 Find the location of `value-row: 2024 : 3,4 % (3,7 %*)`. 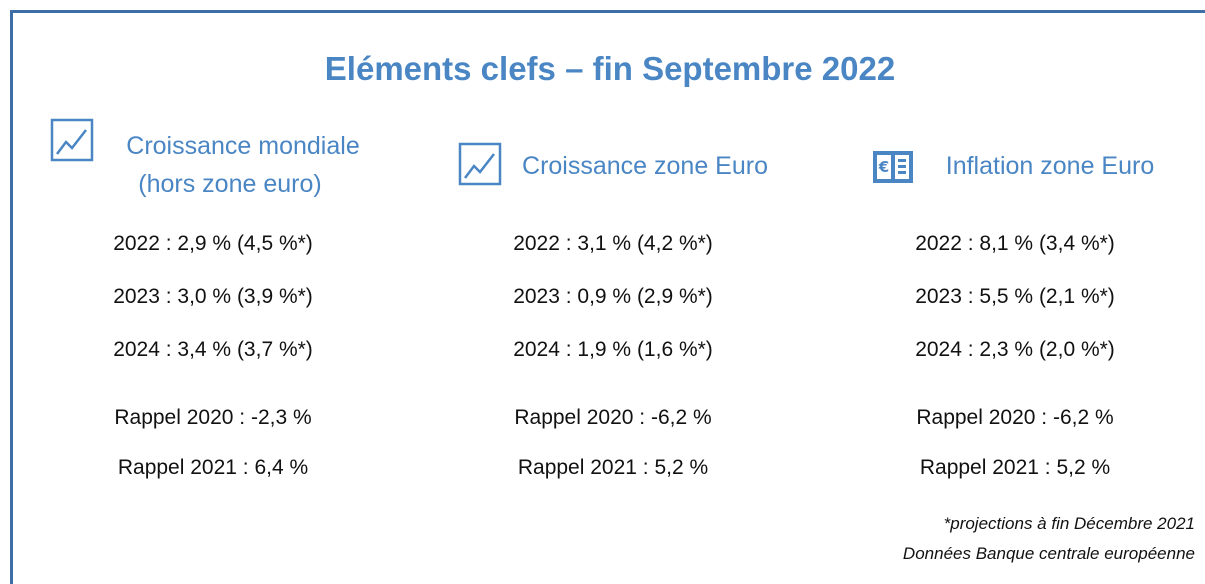

value-row: 2024 : 3,4 % (3,7 %*) is located at coordinates (213, 349).